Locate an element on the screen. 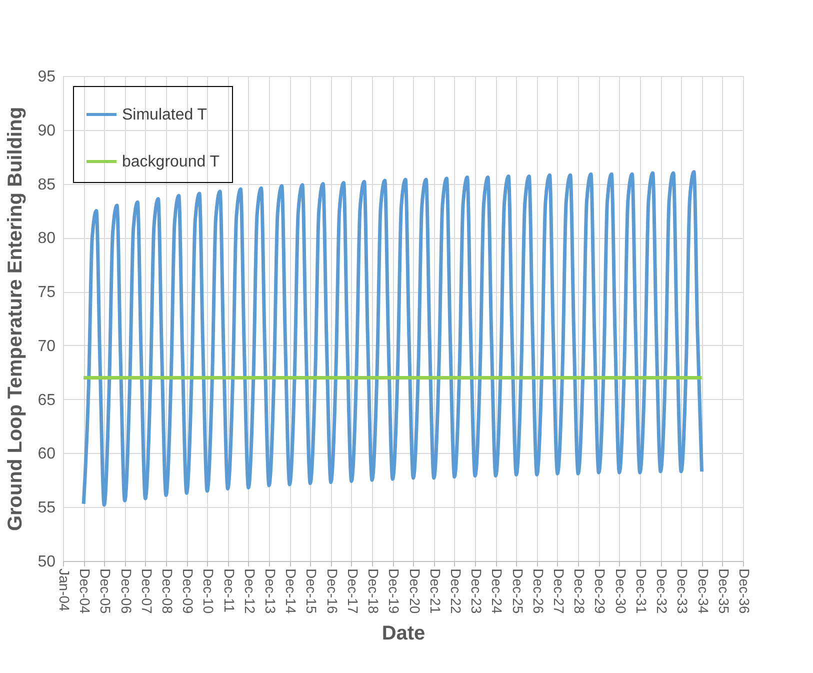 The height and width of the screenshot is (673, 813). y-tick-label: 85 is located at coordinates (47, 185).